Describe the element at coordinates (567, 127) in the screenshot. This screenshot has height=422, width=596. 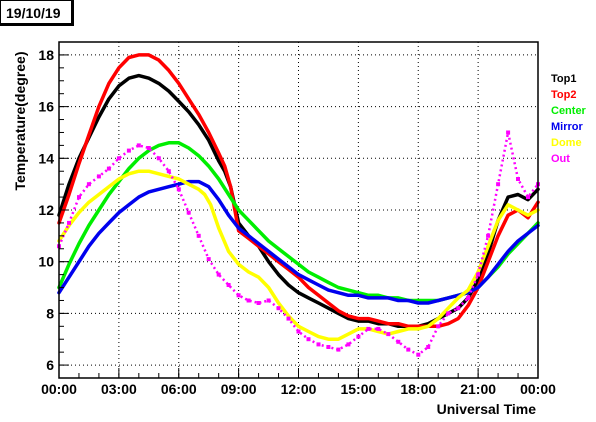
I see `legend-entry-mirror: Mirror` at that location.